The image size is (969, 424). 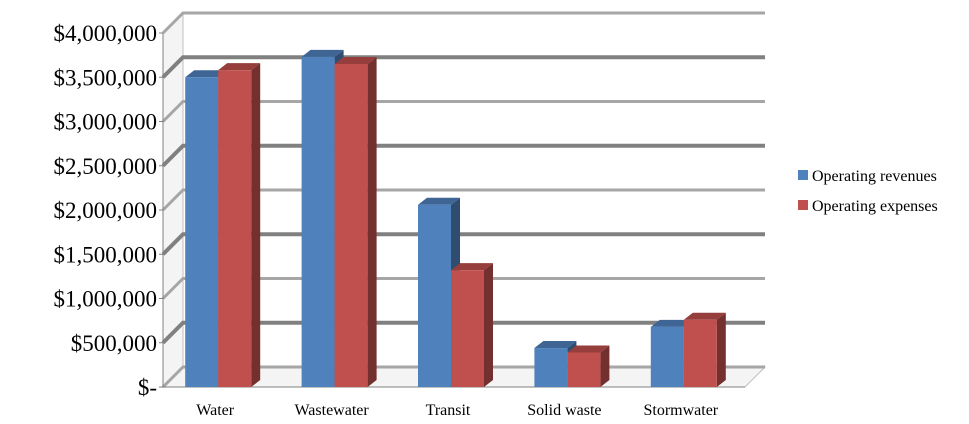 What do you see at coordinates (875, 206) in the screenshot?
I see `legend-label: Operating expenses` at bounding box center [875, 206].